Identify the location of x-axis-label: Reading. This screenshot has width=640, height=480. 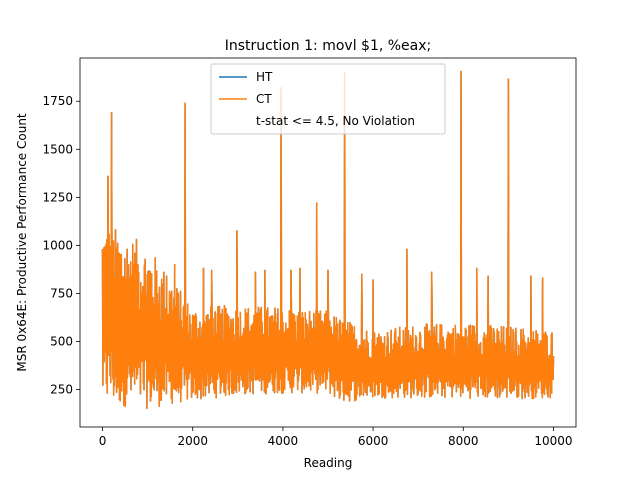
(328, 463).